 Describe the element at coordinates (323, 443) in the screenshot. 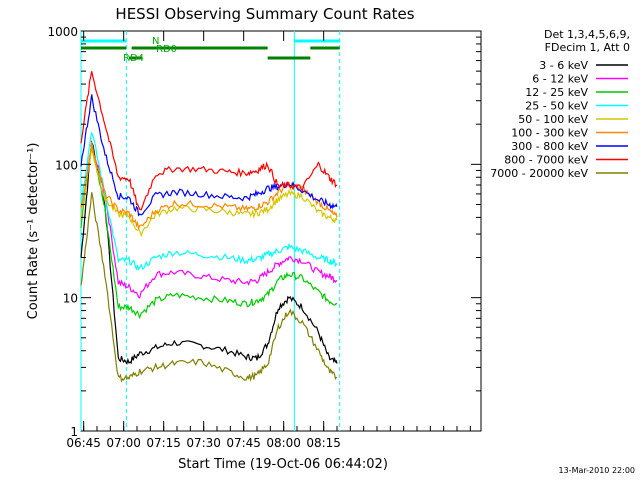

I see `x-tick-label-6: 08:15` at that location.